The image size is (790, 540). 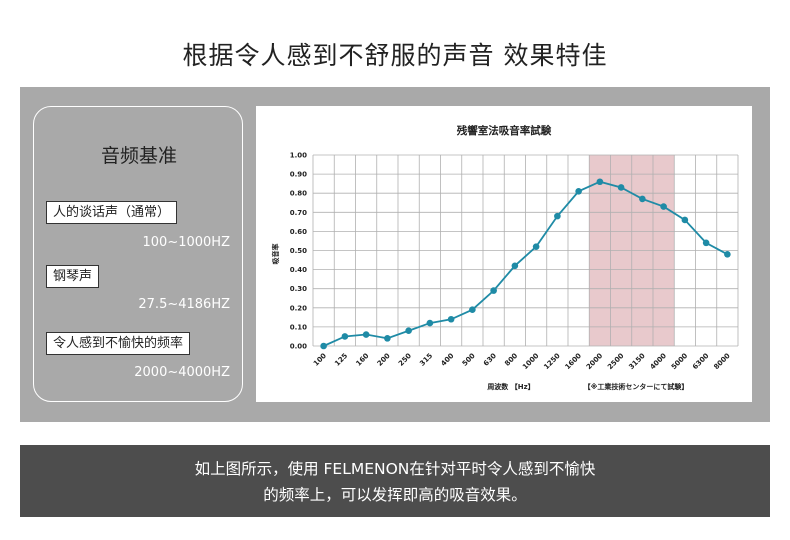 What do you see at coordinates (490, 360) in the screenshot?
I see `x-tick-label: 630` at bounding box center [490, 360].